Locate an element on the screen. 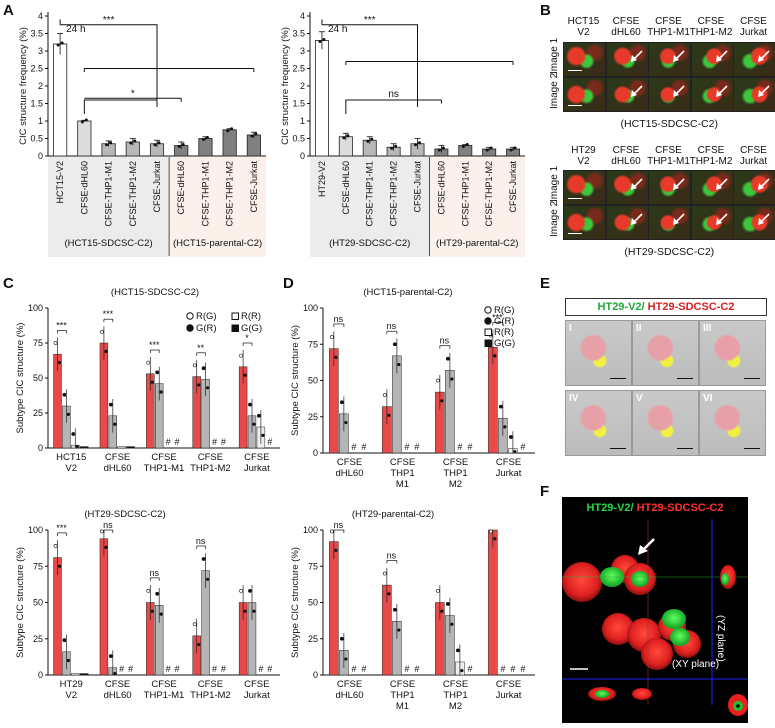 The height and width of the screenshot is (728, 775). panel-label-c: C is located at coordinates (8, 283).